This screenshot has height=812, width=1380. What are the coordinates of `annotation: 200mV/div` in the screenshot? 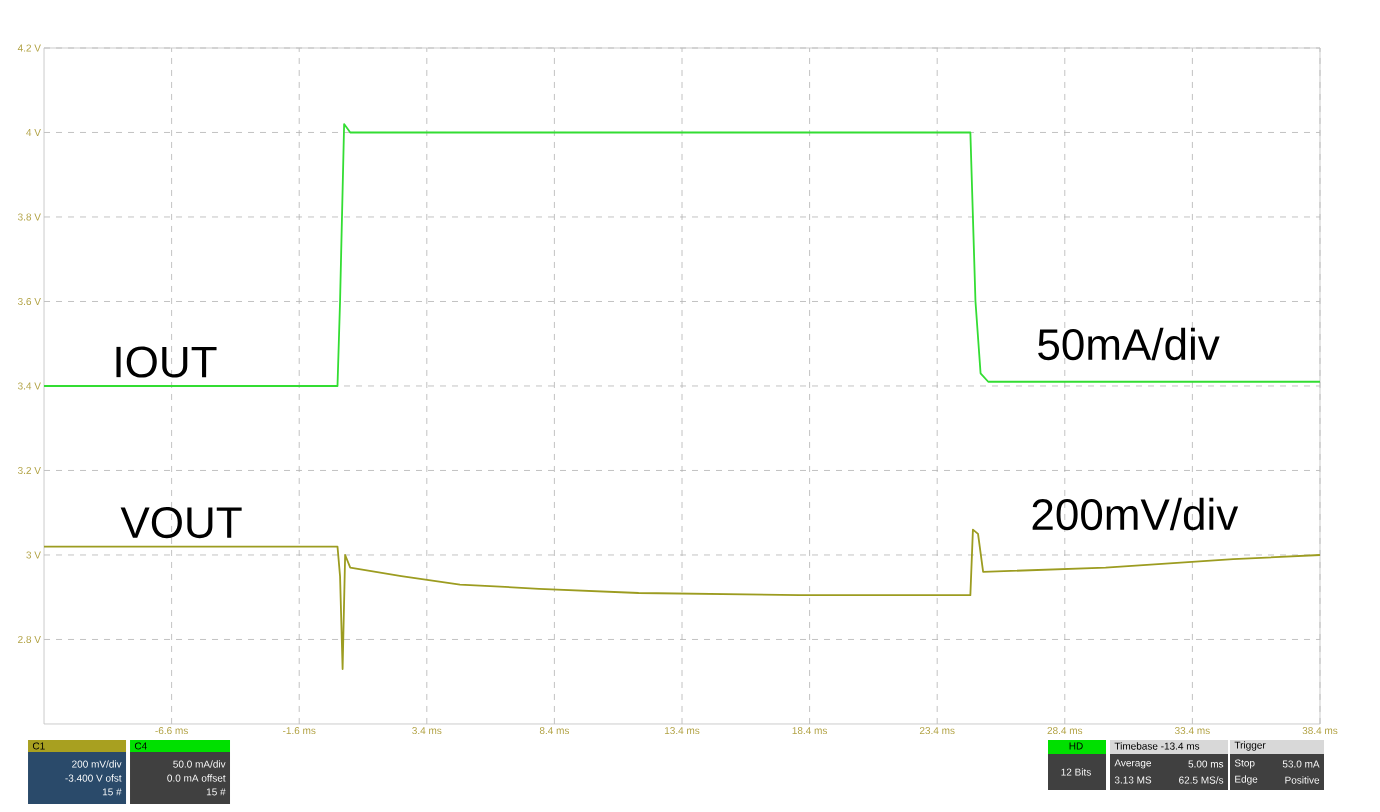 It's located at (1135, 514).